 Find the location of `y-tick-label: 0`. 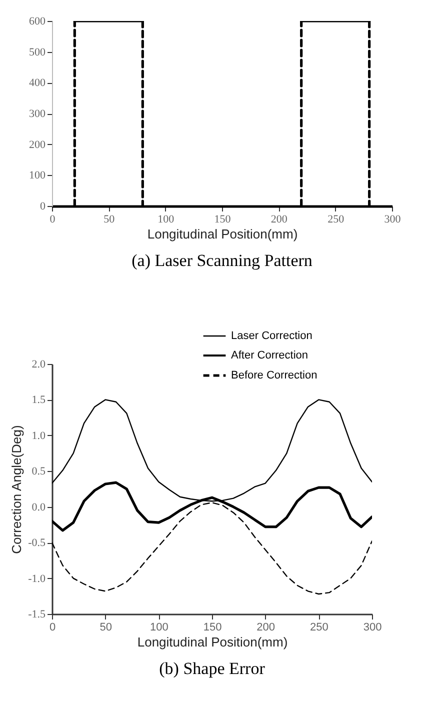

y-tick-label: 0 is located at coordinates (43, 206).